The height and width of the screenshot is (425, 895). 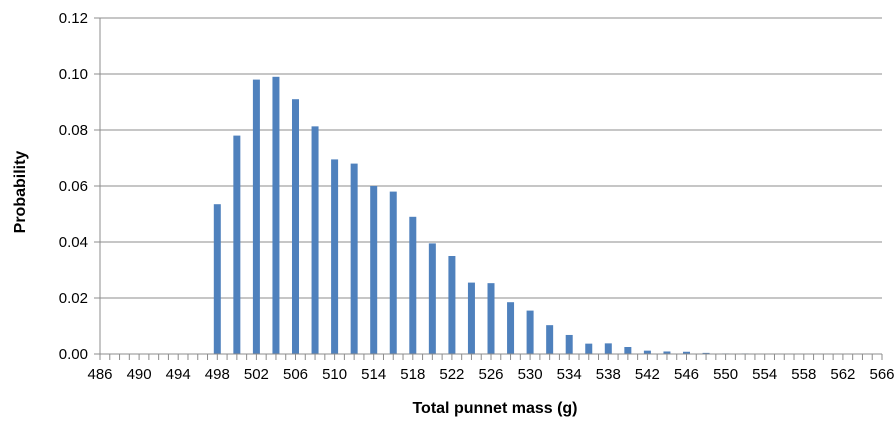 What do you see at coordinates (725, 374) in the screenshot?
I see `x-tick-label-550: 550` at bounding box center [725, 374].